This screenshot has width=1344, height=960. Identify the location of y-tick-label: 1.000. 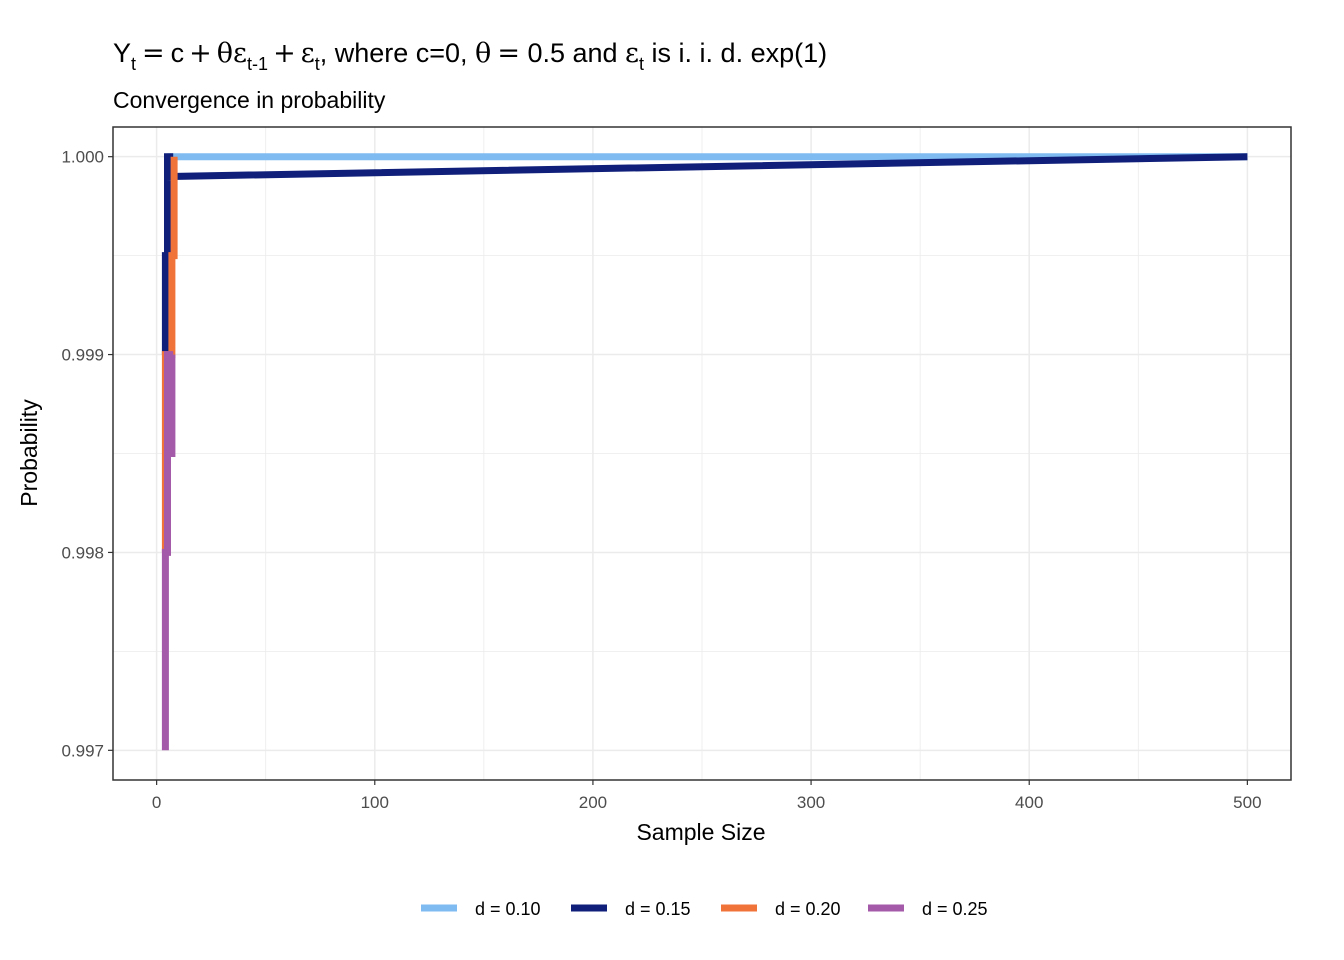
(82, 157).